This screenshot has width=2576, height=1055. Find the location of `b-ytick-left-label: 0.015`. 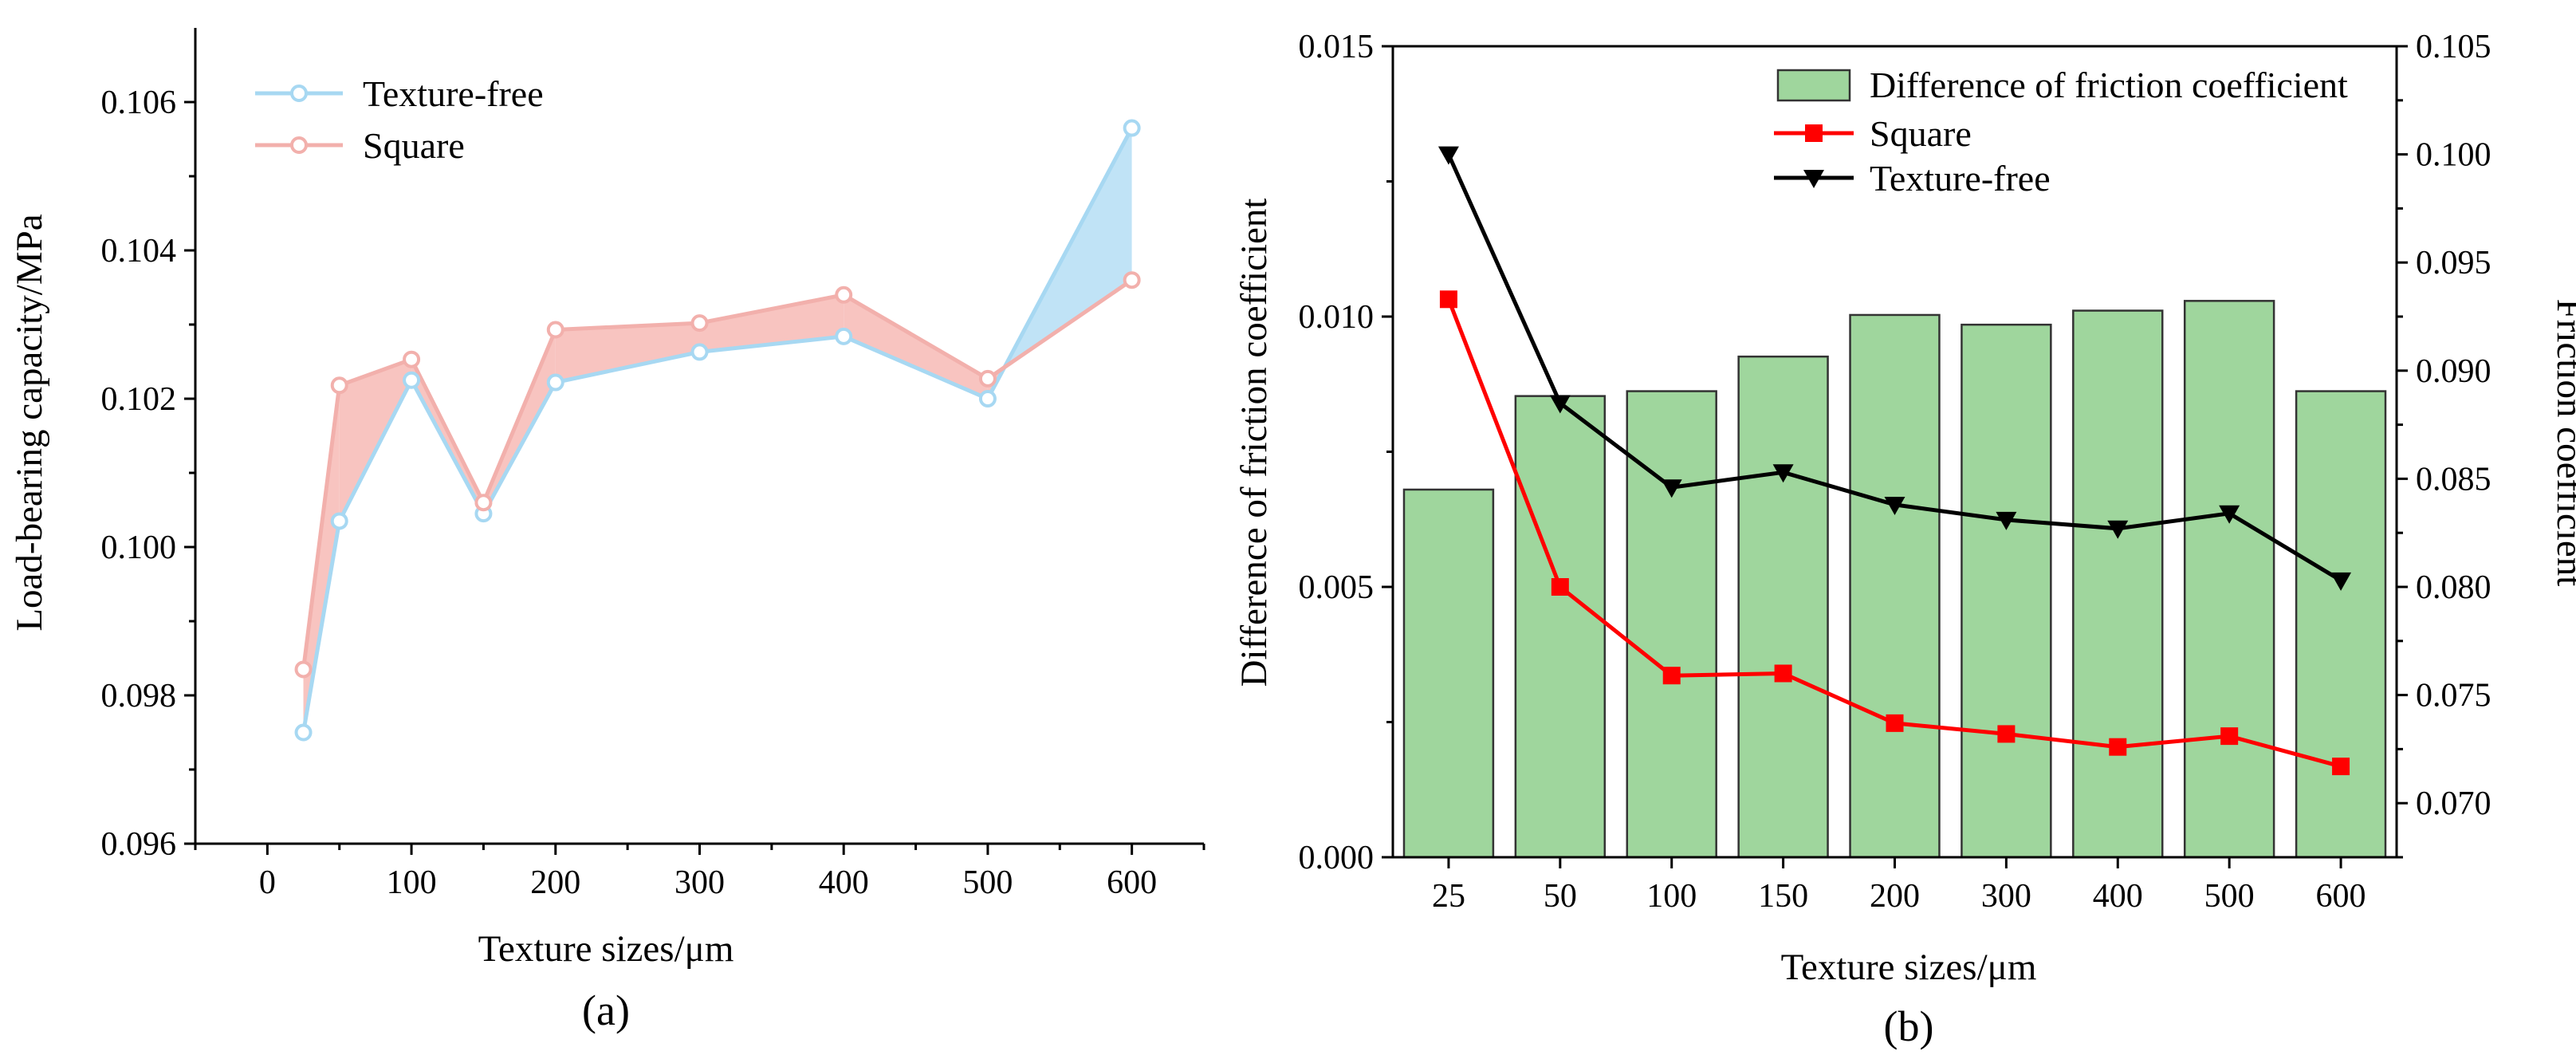

b-ytick-left-label: 0.015 is located at coordinates (1337, 47).